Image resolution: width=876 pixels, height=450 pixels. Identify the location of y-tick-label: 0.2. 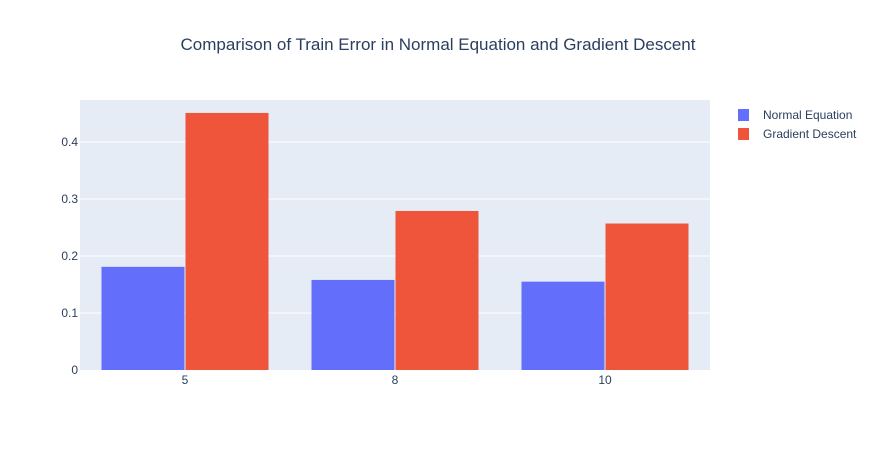
(69, 256).